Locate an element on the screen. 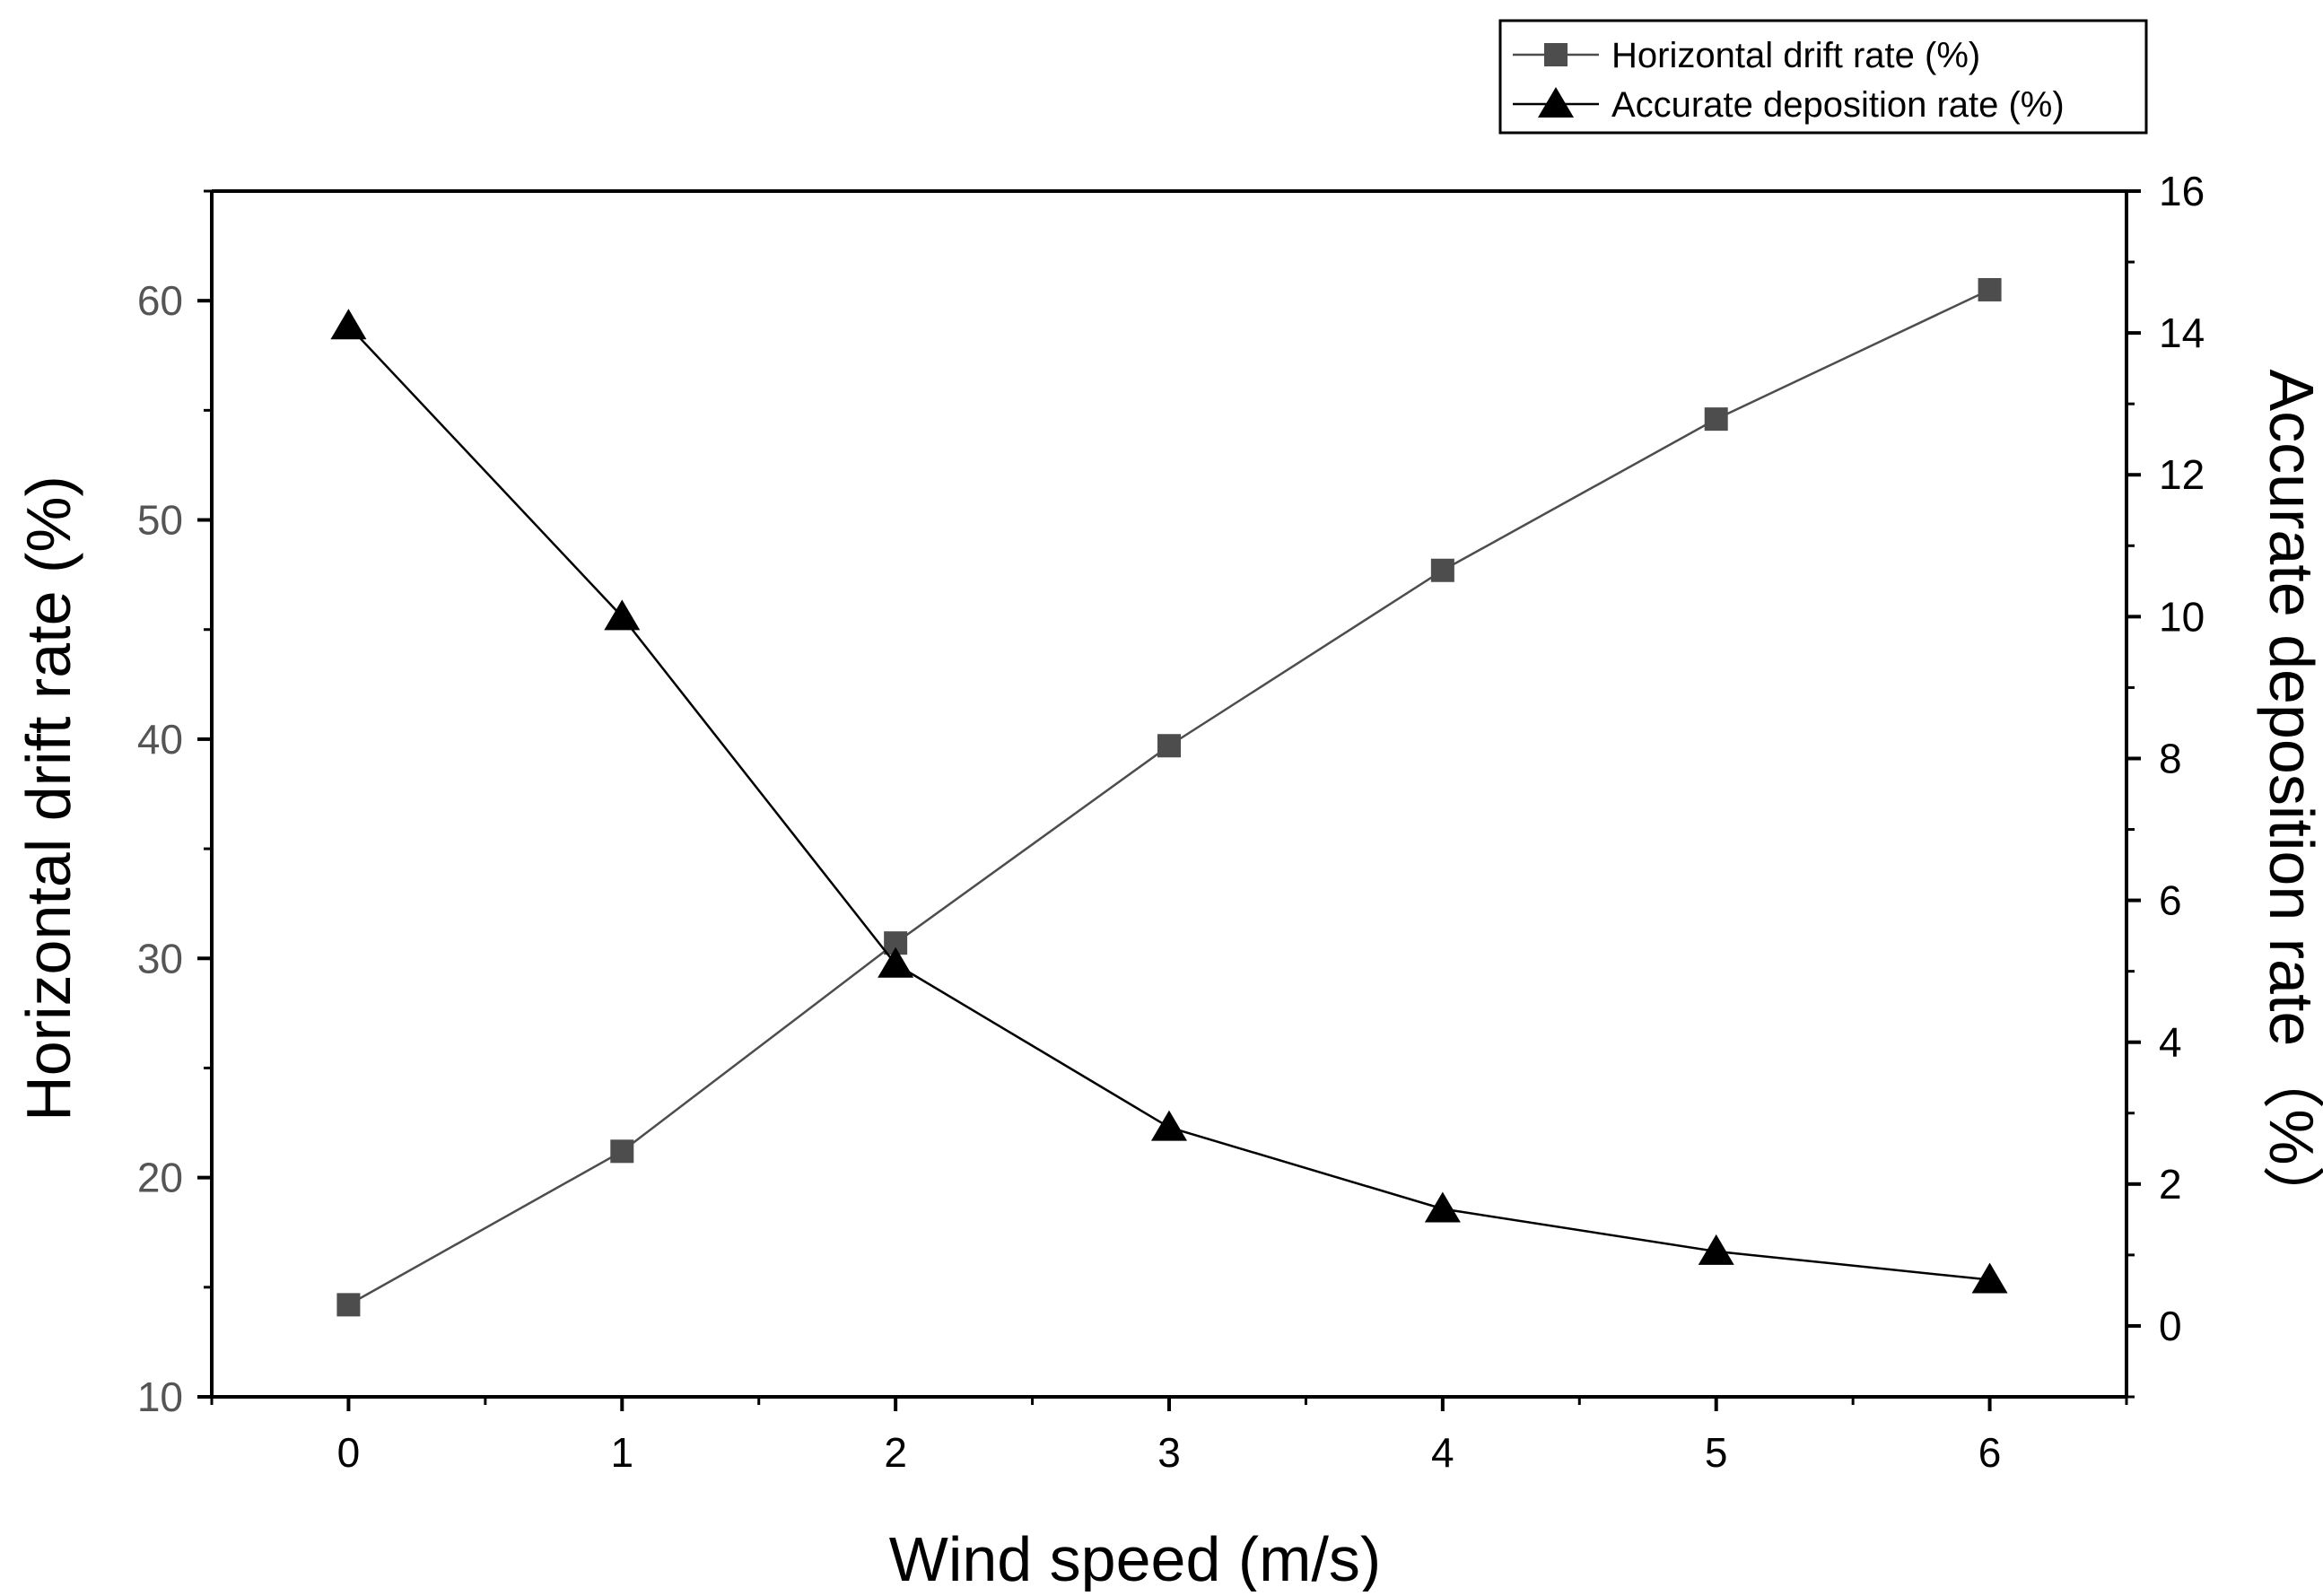 The height and width of the screenshot is (1596, 2323). legend-item: Horizontal drift rate (%) is located at coordinates (1746, 55).